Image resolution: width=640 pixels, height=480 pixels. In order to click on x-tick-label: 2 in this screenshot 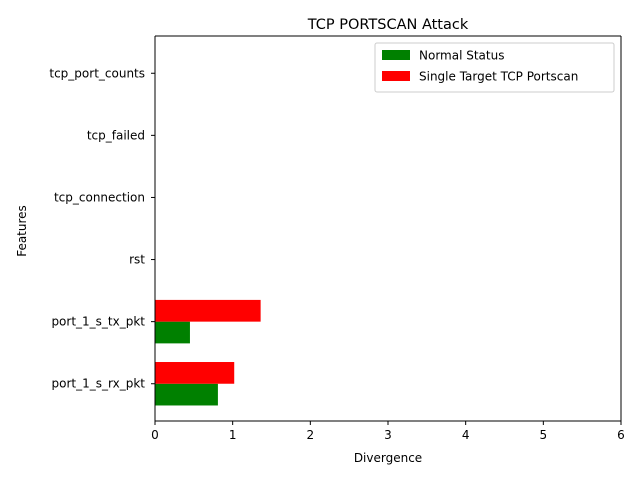, I will do `click(311, 435)`.